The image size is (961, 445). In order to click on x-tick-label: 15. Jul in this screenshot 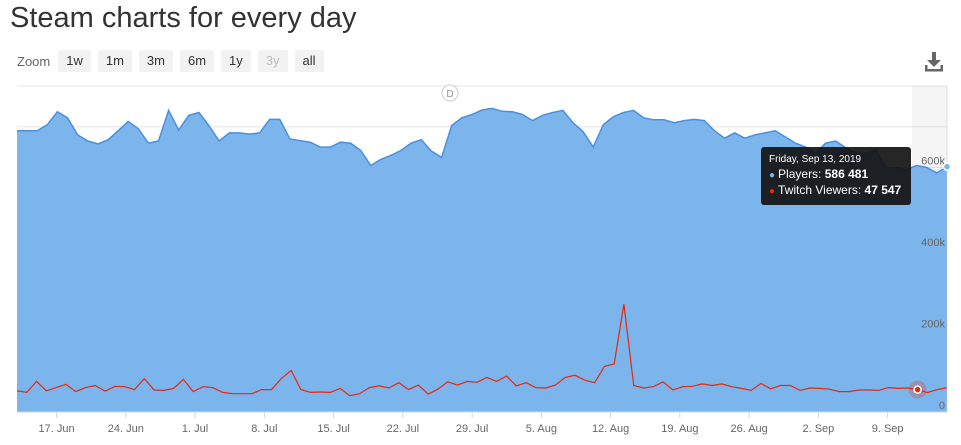, I will do `click(333, 429)`.